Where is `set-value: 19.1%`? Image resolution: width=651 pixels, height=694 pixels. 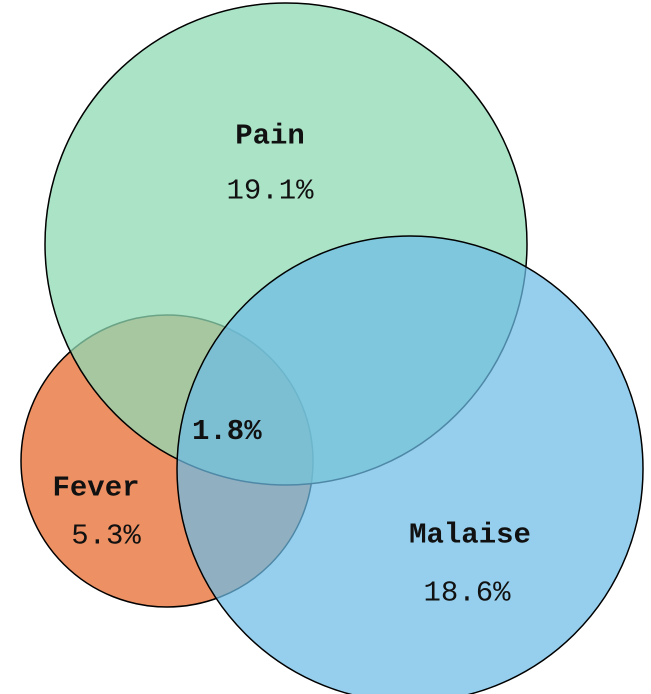
set-value: 19.1% is located at coordinates (270, 191).